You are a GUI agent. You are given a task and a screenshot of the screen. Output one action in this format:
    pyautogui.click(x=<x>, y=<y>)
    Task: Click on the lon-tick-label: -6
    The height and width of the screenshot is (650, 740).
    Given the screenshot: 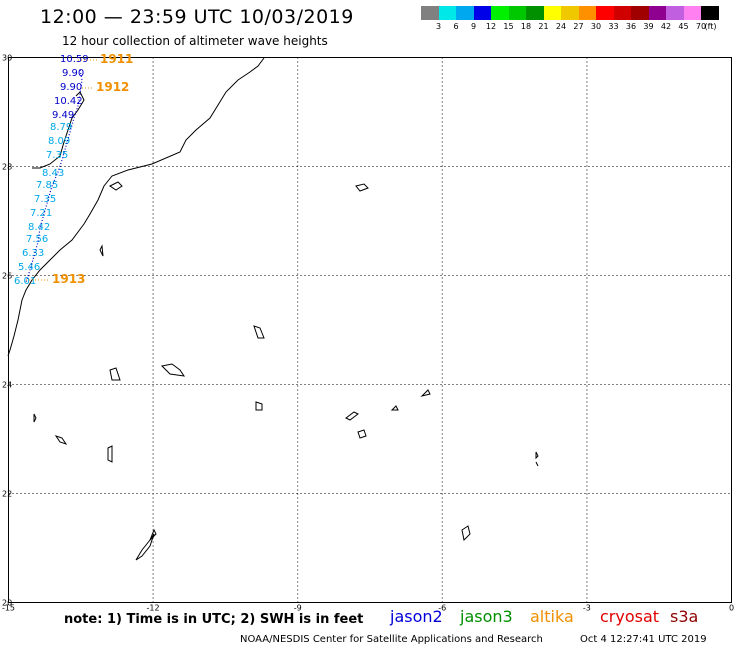 What is the action you would take?
    pyautogui.click(x=442, y=608)
    